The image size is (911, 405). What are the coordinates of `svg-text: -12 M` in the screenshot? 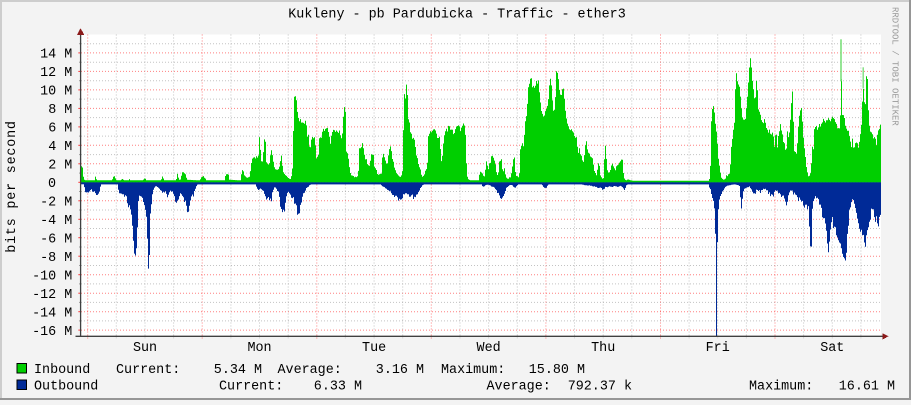 It's located at (52, 295).